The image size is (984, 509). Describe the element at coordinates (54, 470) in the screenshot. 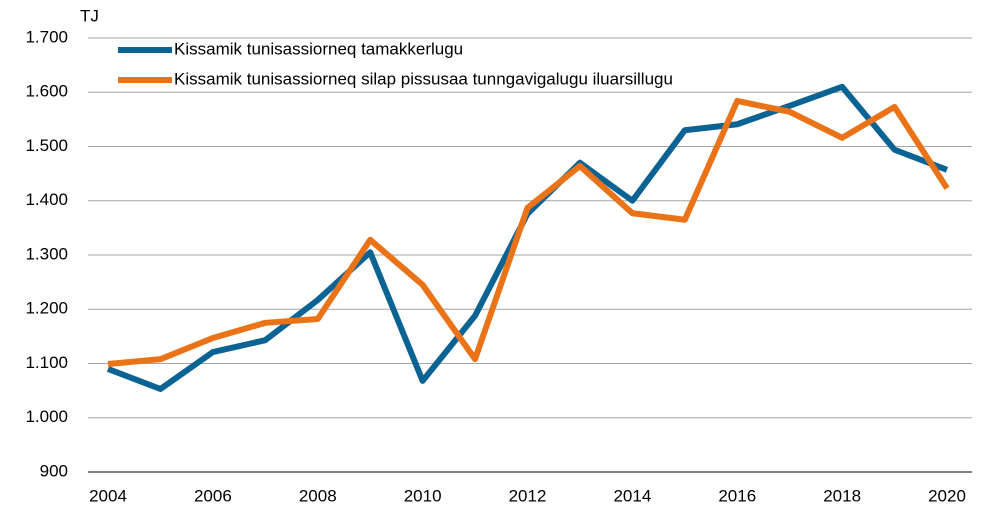

I see `y-tick-label: 900` at that location.